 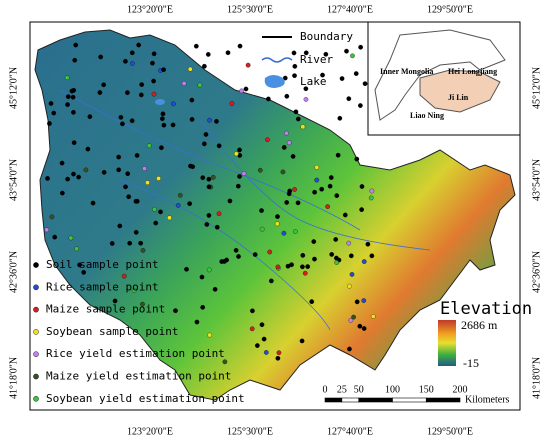 What do you see at coordinates (359, 389) in the screenshot?
I see `scale-tick: 50` at bounding box center [359, 389].